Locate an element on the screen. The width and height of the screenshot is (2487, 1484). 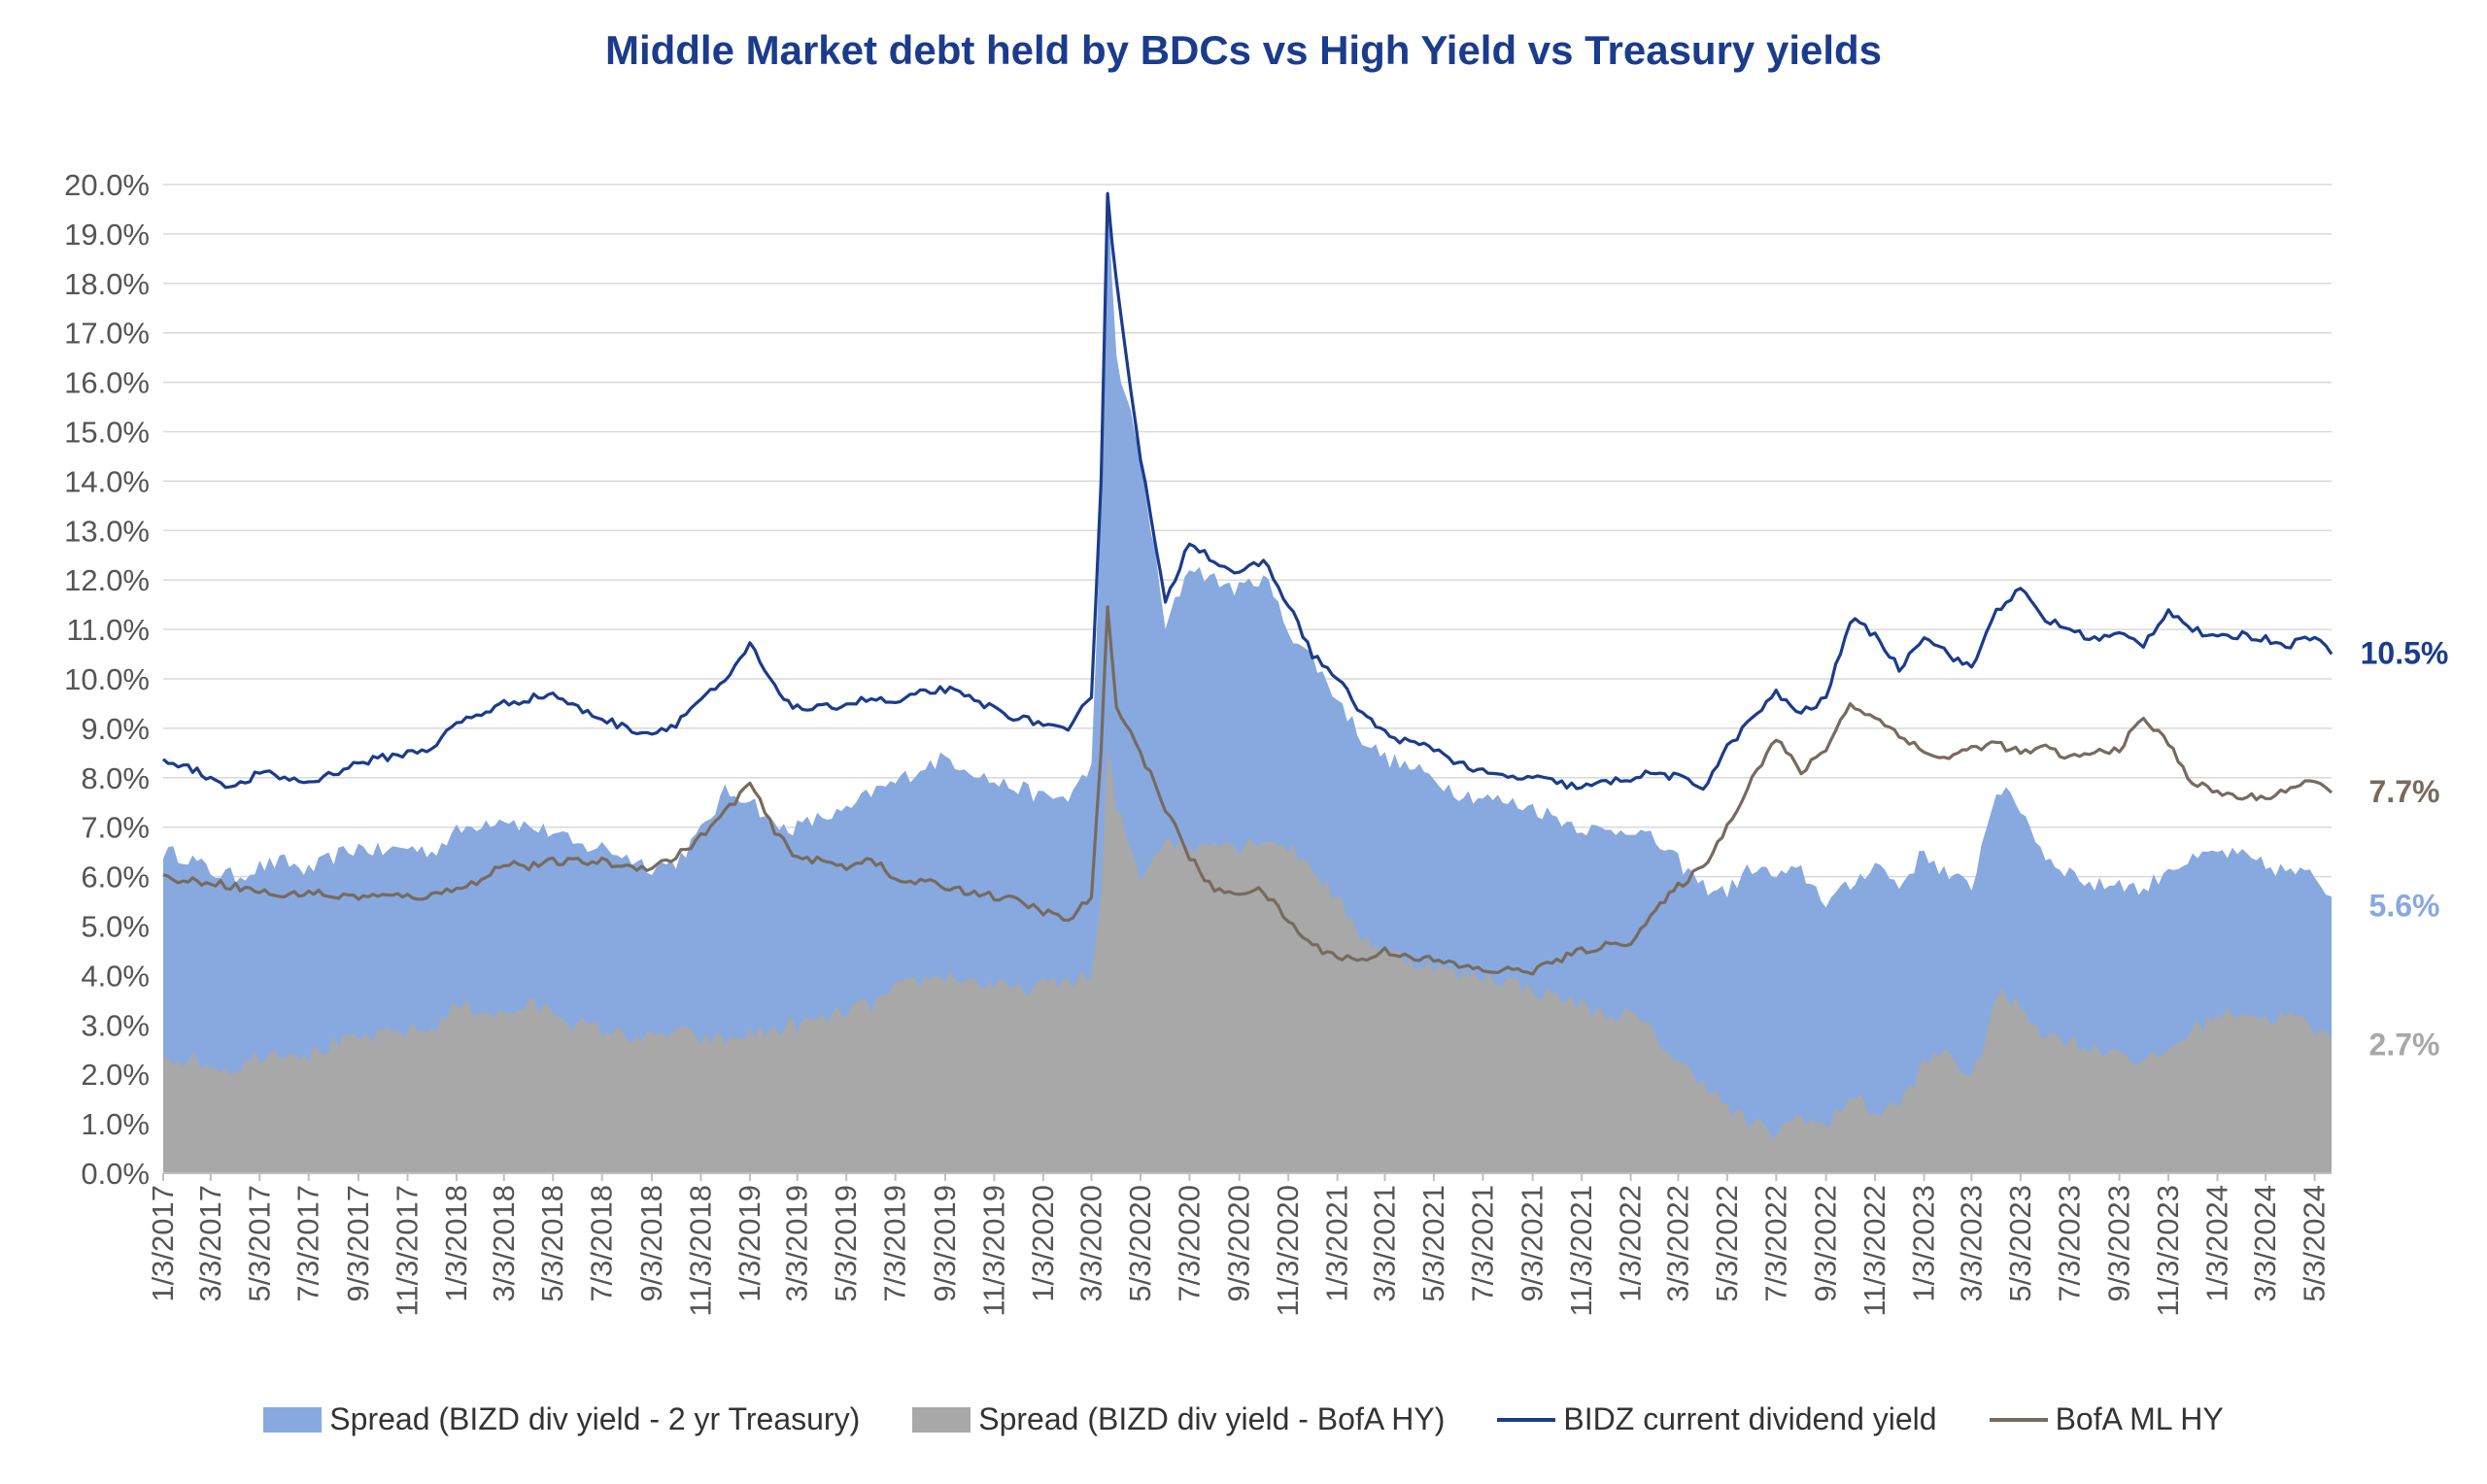
y-tick-label: 7.0% is located at coordinates (115, 828).